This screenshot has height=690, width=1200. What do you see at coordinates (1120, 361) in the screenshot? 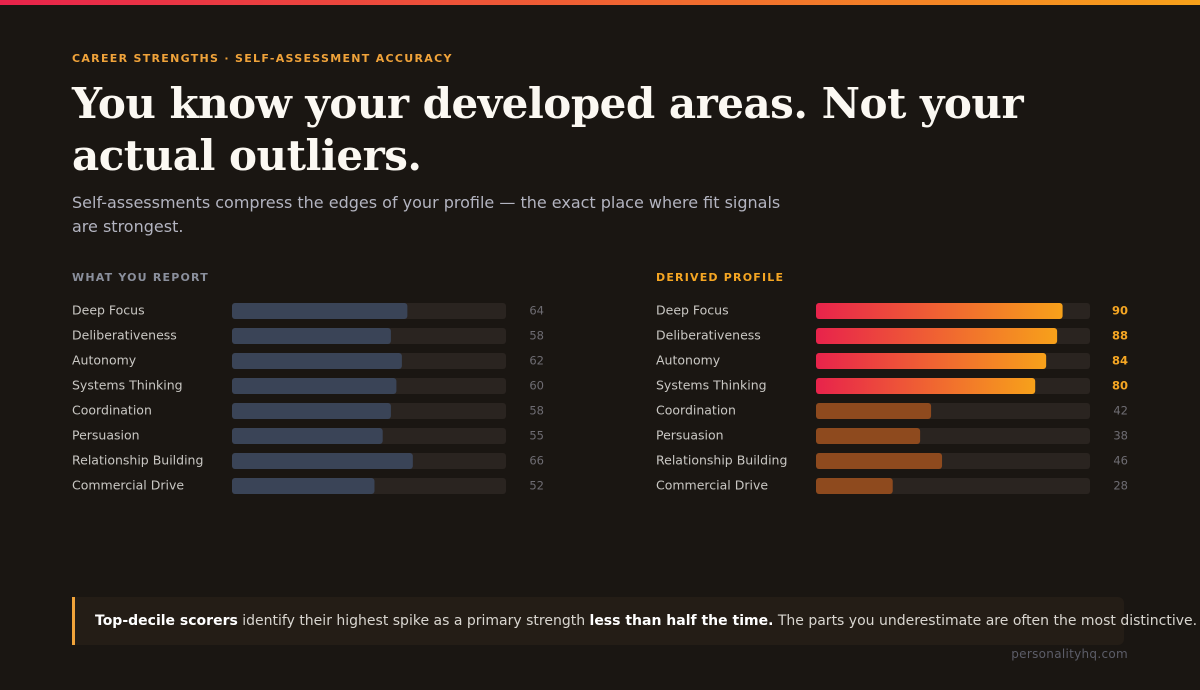
I see `value-label: 84` at bounding box center [1120, 361].